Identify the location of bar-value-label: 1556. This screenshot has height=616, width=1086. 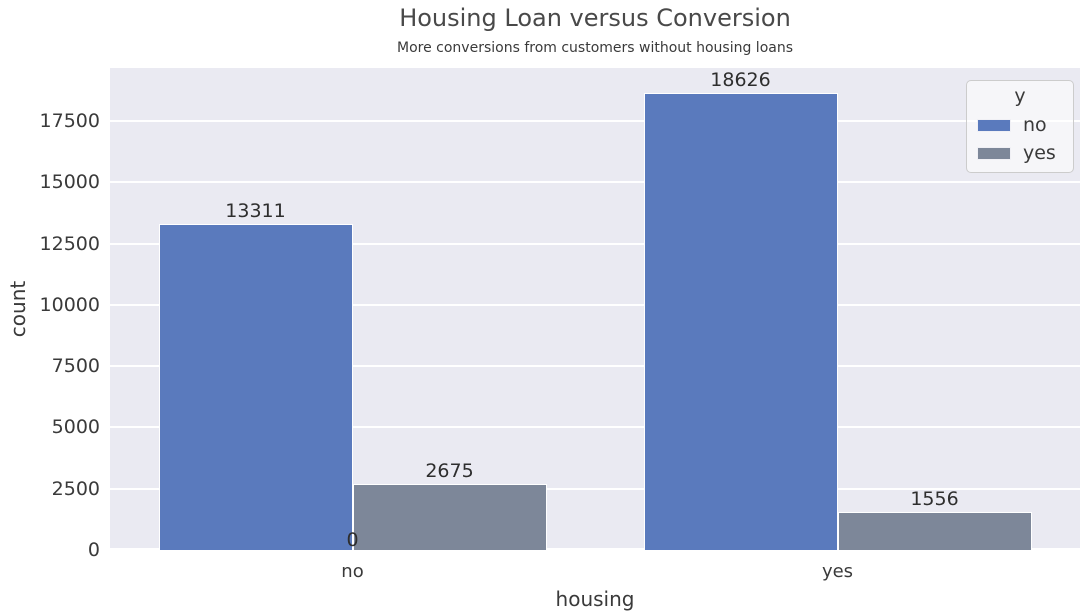
(934, 498).